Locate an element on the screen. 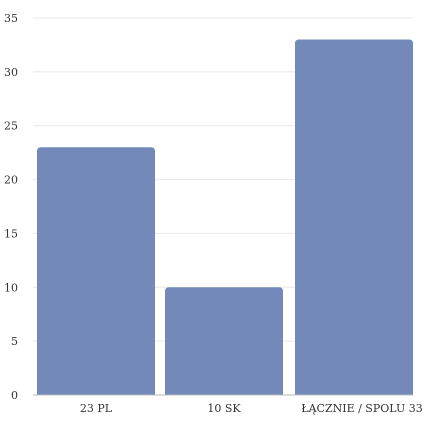  y-tick-labels: 0 5 10 15 20 25 30 35 is located at coordinates (11, 207).